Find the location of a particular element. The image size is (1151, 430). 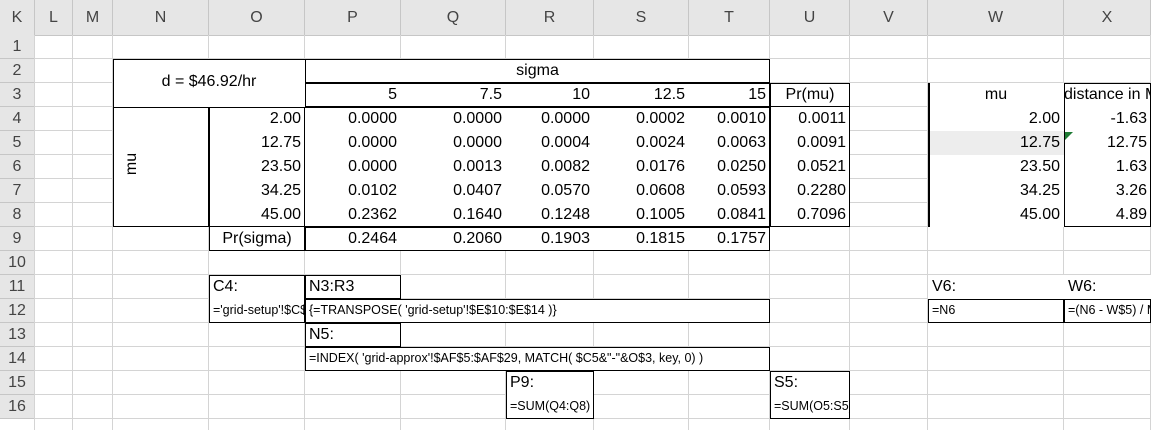

right-table-cell: 4.89 is located at coordinates (1107, 215).